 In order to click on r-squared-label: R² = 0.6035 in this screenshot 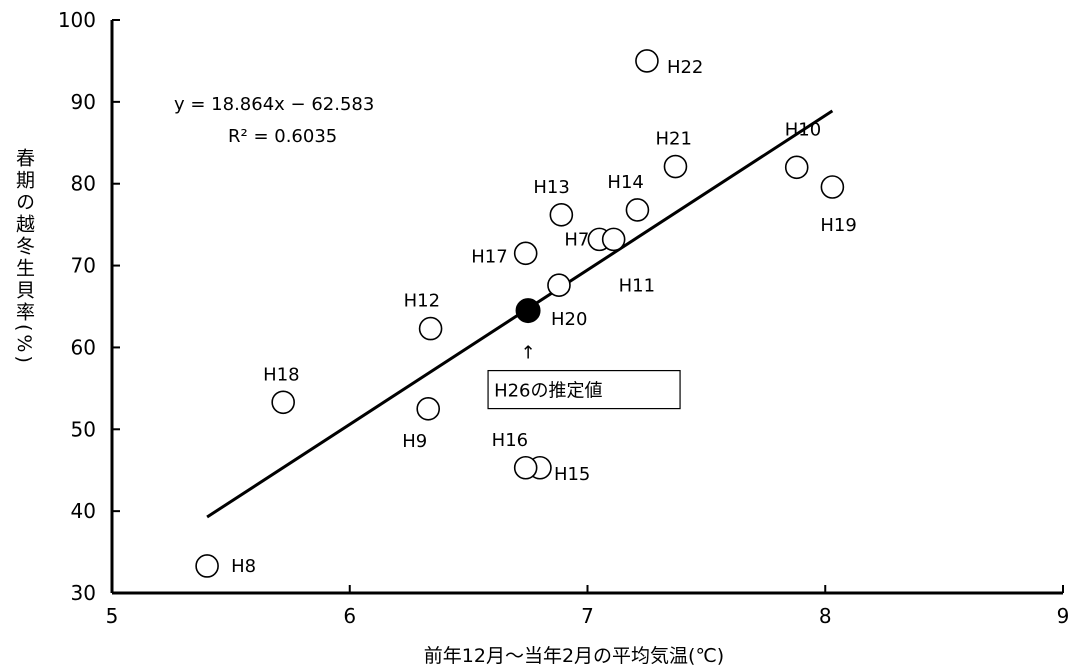, I will do `click(282, 136)`.